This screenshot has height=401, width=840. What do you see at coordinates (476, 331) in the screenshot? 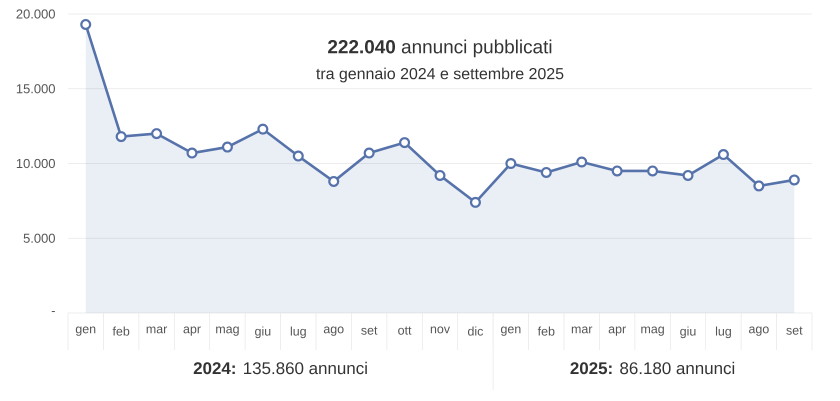
I see `x-tick-label: dic` at bounding box center [476, 331].